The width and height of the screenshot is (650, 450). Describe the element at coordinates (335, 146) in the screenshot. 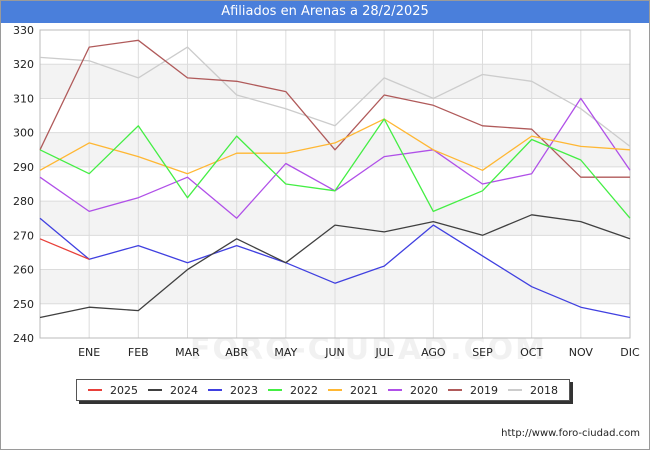

I see `series-line-2021` at that location.